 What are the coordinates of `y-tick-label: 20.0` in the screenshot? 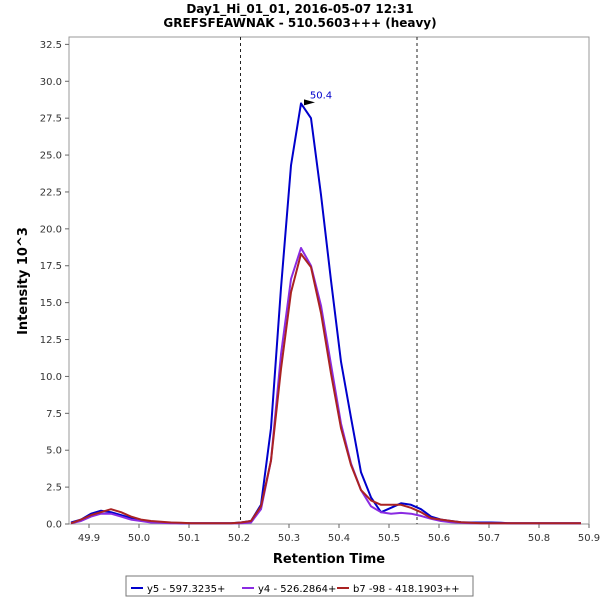 It's located at (51, 229).